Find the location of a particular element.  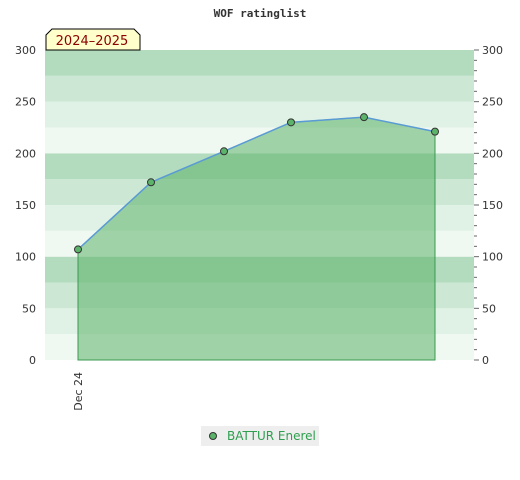

season-badge: 2024–2025 is located at coordinates (93, 39).